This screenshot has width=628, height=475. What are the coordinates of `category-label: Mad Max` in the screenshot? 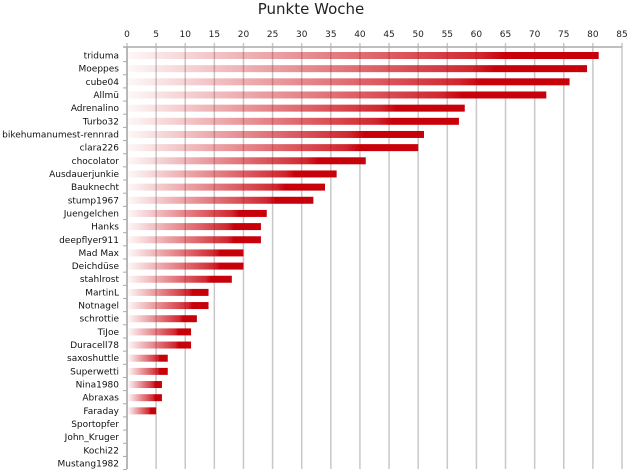 It's located at (99, 254).